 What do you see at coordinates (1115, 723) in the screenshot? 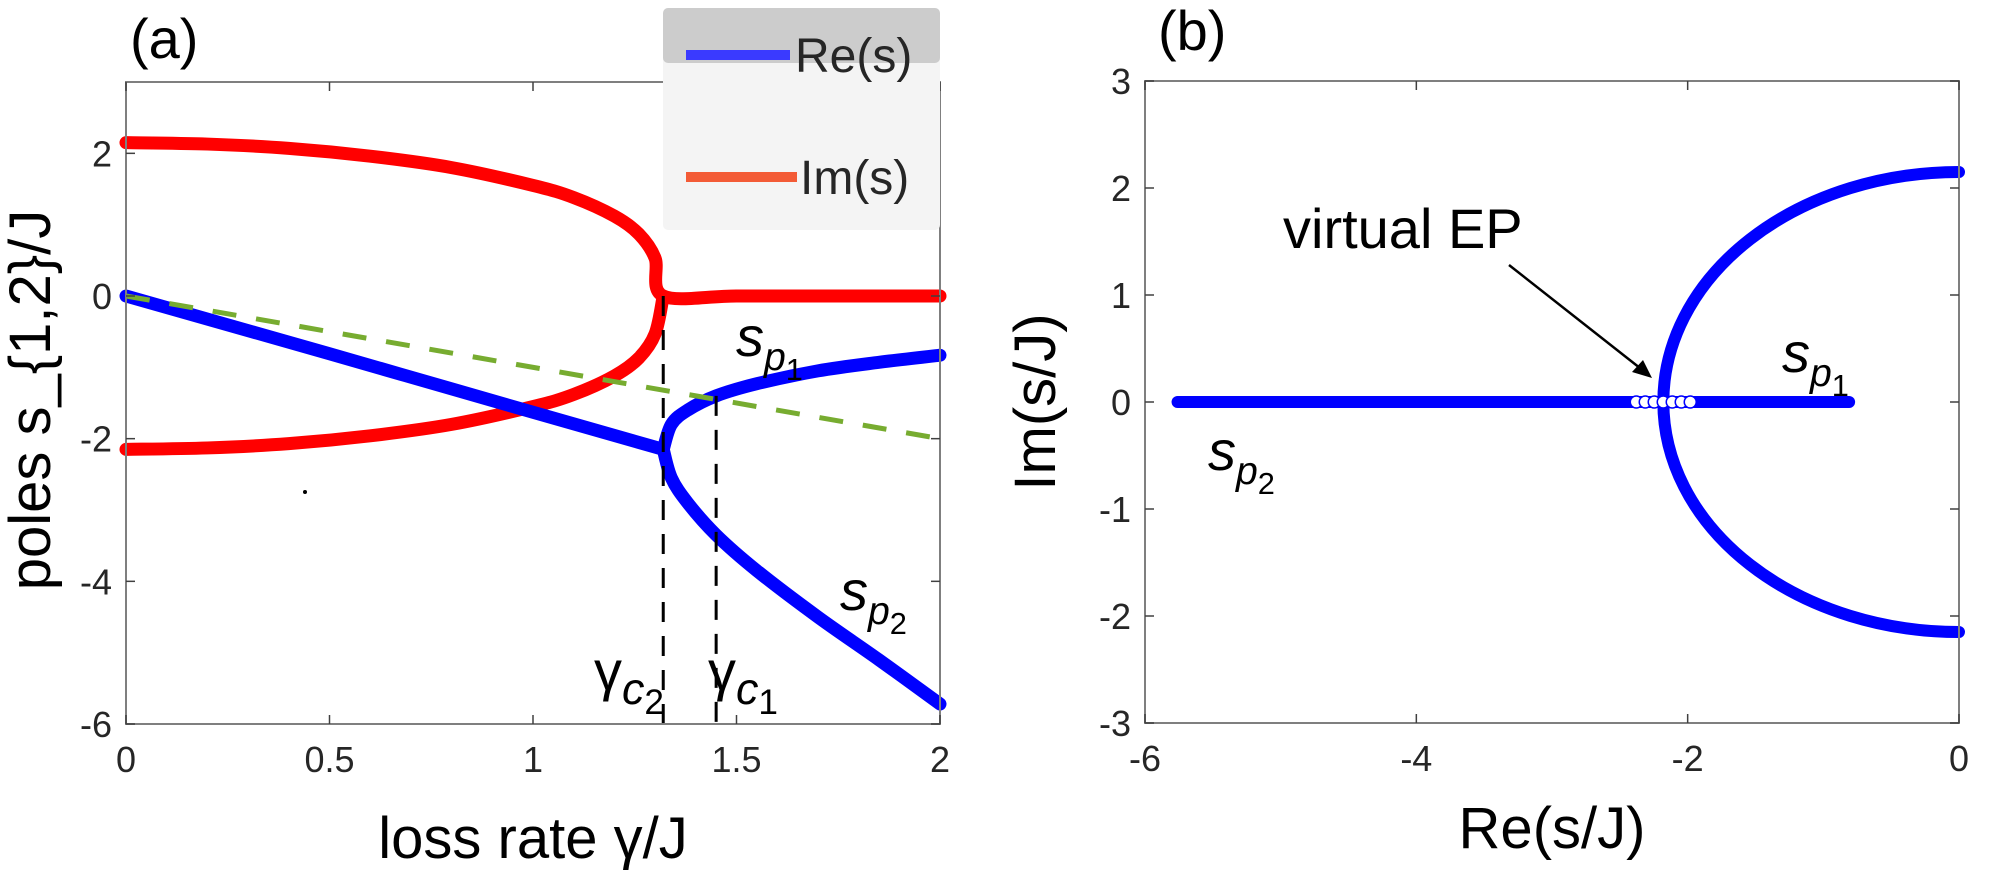
I see `y-tick-label: -3` at bounding box center [1115, 723].